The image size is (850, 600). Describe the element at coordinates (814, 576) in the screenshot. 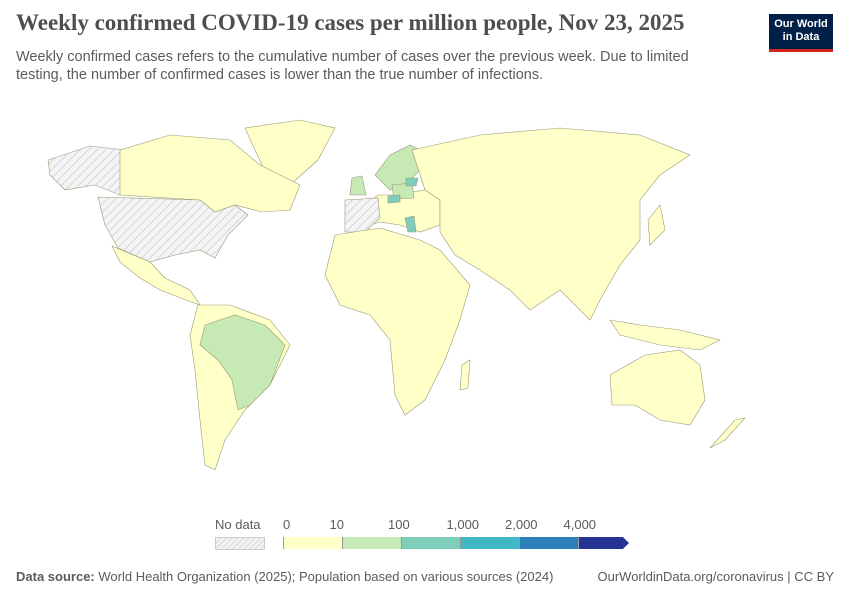

I see `license-link: CC BY` at that location.